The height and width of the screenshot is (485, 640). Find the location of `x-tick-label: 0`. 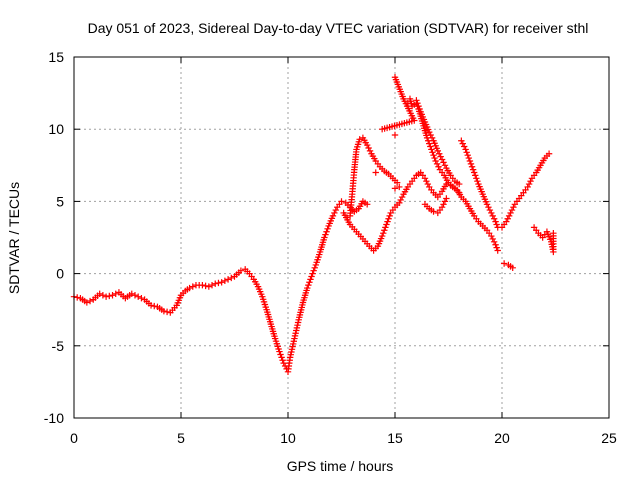

x-tick-label: 0 is located at coordinates (74, 438).